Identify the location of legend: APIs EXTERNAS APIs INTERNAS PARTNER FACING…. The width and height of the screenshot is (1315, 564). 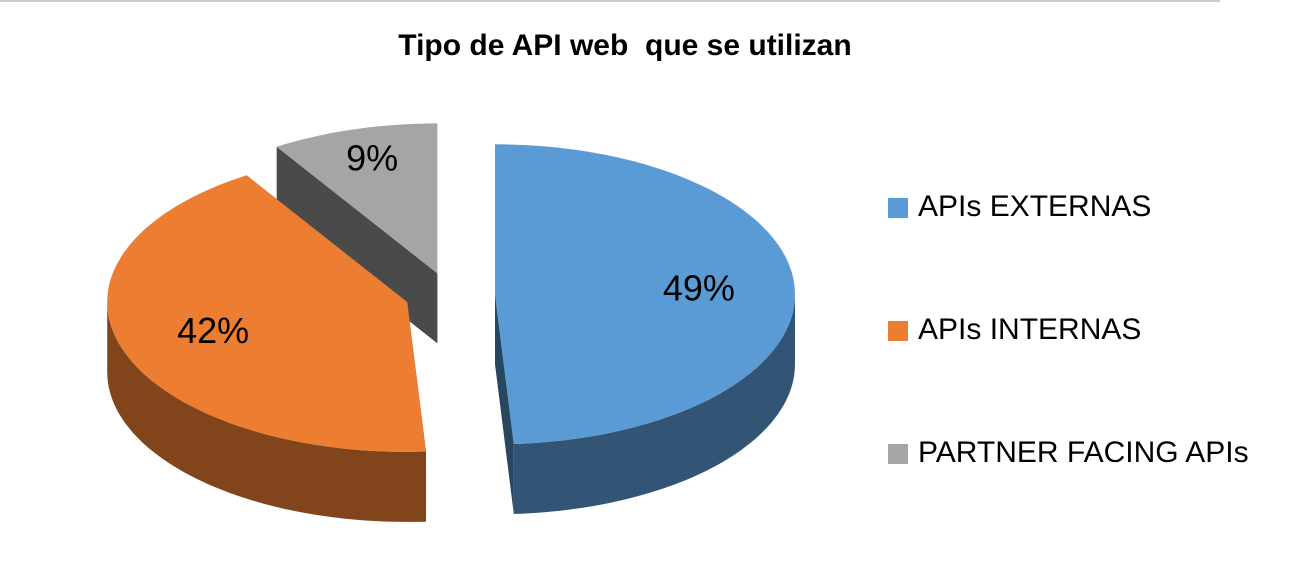
(1068, 329).